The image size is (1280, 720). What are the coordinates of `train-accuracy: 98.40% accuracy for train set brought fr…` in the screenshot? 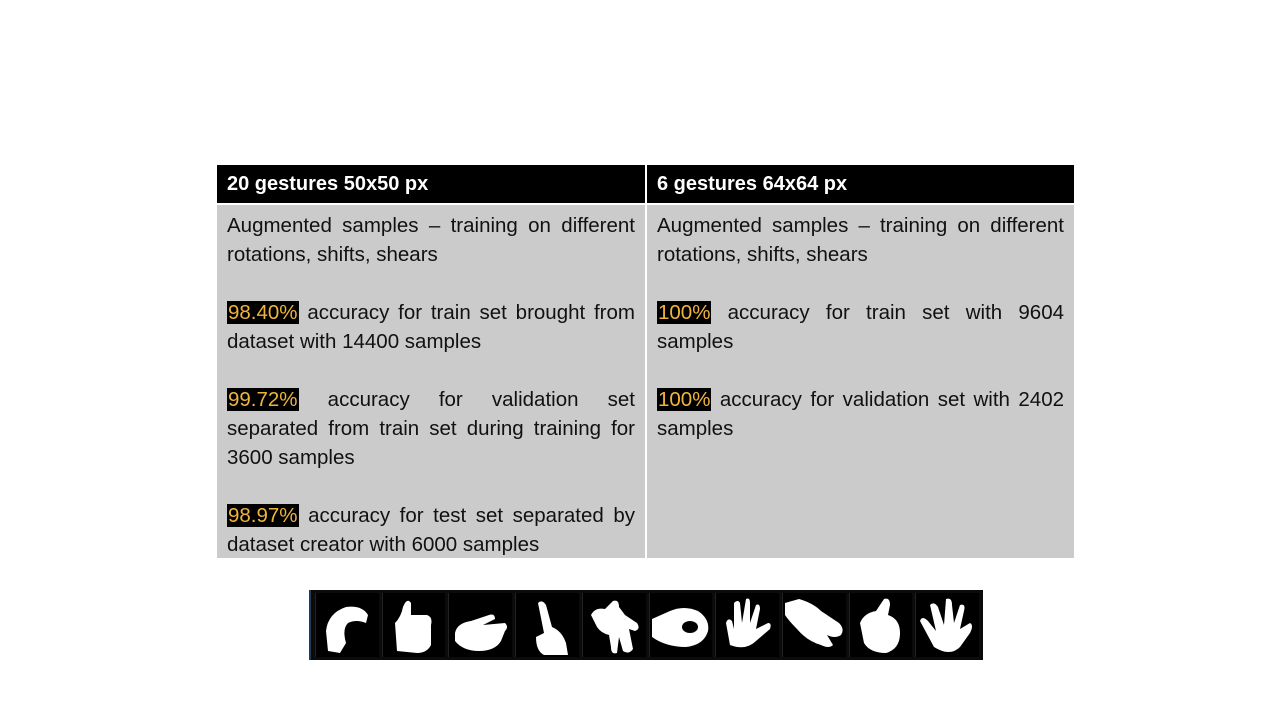 It's located at (431, 327).